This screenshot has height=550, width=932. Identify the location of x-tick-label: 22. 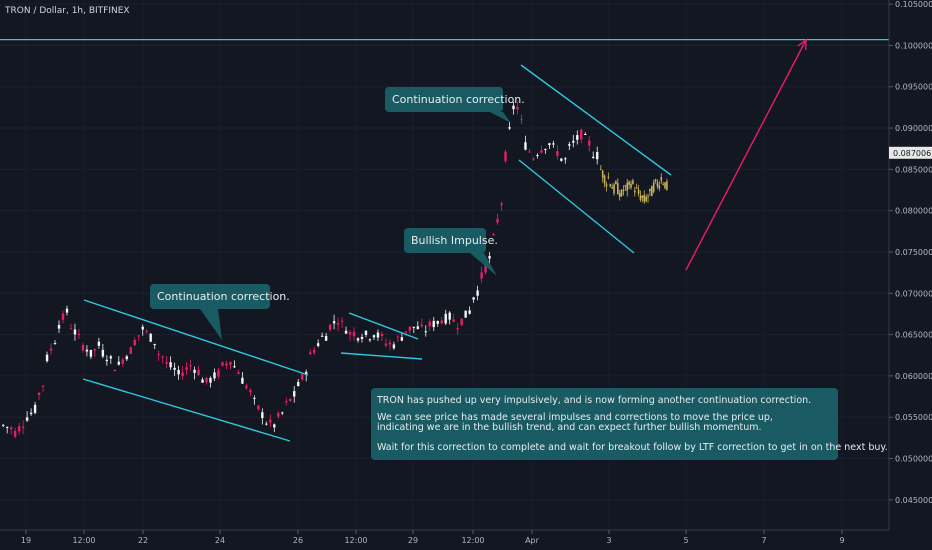
(143, 540).